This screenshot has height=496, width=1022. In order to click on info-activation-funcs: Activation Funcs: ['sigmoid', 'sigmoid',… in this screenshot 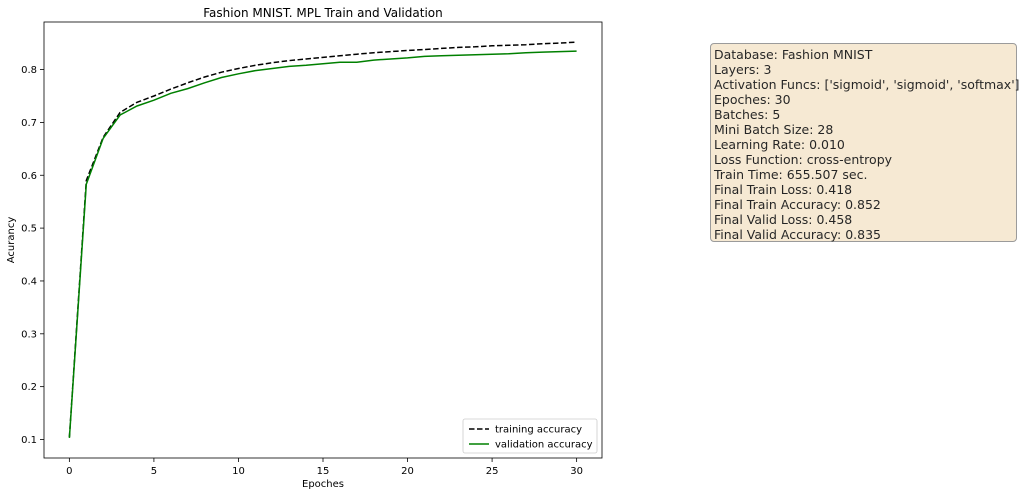, I will do `click(867, 84)`.